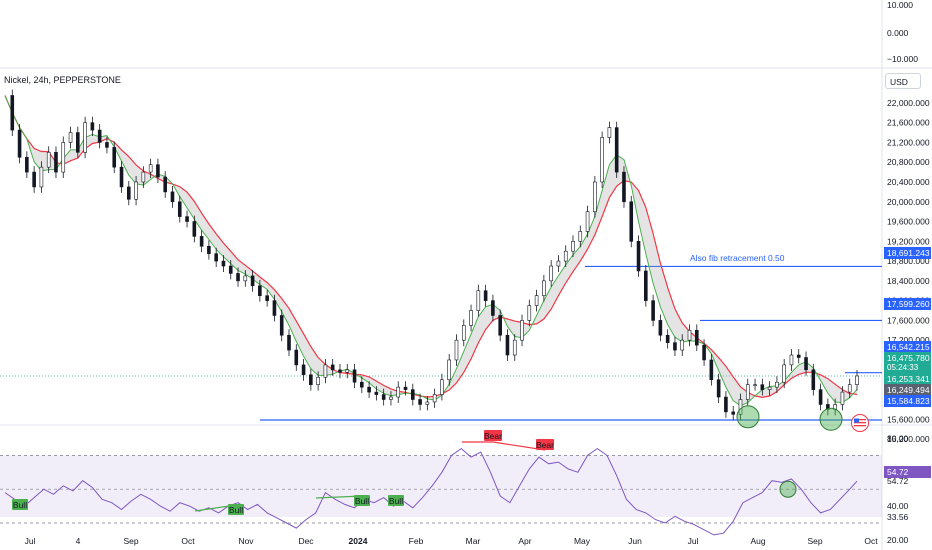 The height and width of the screenshot is (550, 932). Describe the element at coordinates (860, 423) in the screenshot. I see `us-flag-icon` at that location.